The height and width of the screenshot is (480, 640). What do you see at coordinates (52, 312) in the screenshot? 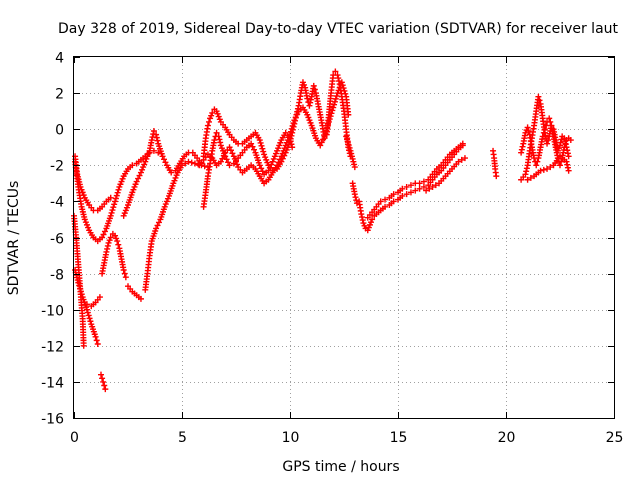
I see `y-tick-label: -10` at bounding box center [52, 312].